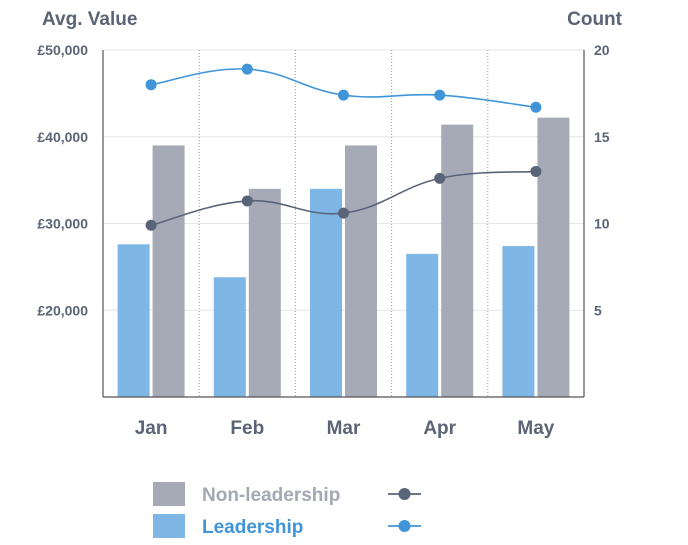 This screenshot has height=545, width=688. Describe the element at coordinates (62, 50) in the screenshot. I see `left-tick-label: £50,000` at that location.